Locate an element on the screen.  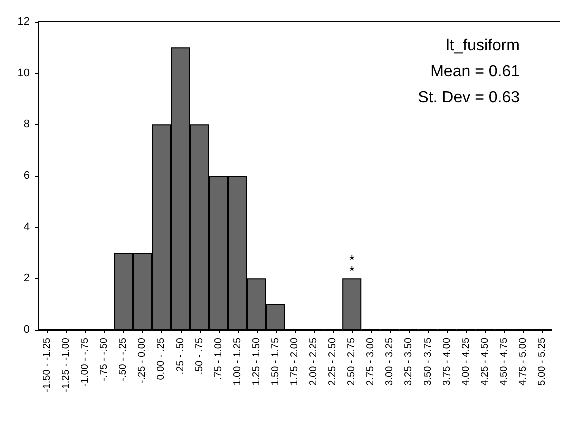
y-tick-label: 2 is located at coordinates (27, 278).